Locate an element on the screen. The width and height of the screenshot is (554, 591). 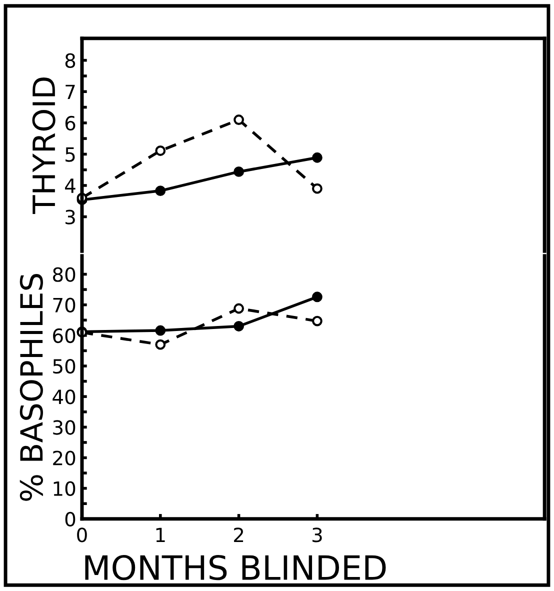
y-tick-label: 8 is located at coordinates (70, 60).